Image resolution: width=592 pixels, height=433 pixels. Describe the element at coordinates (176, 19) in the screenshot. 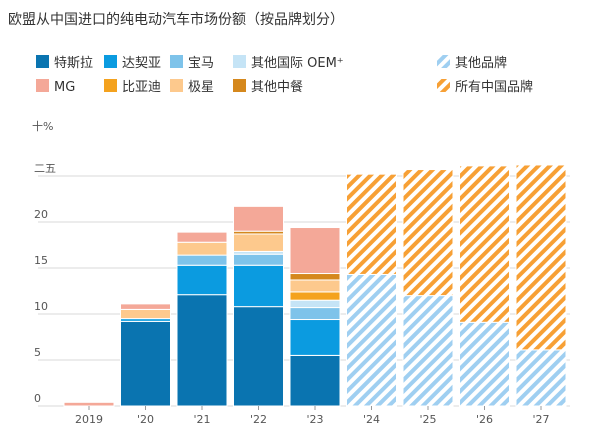

I see `chart-title: 欧盟从中国进口的纯电动汽车市场份额（按品牌划分）` at that location.